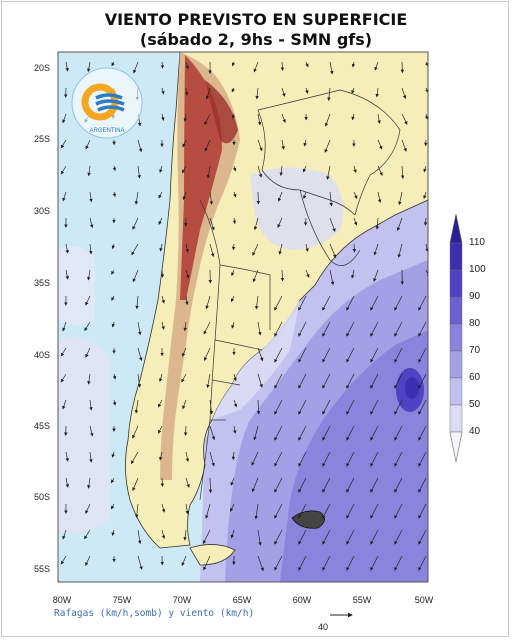 The width and height of the screenshot is (512, 640). I want to click on colorbar-label: 110, so click(477, 242).